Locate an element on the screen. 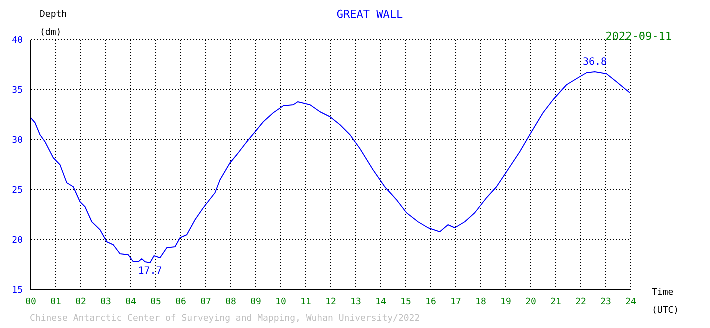 This screenshot has width=710, height=328. x-tick-label: 13 is located at coordinates (356, 302).